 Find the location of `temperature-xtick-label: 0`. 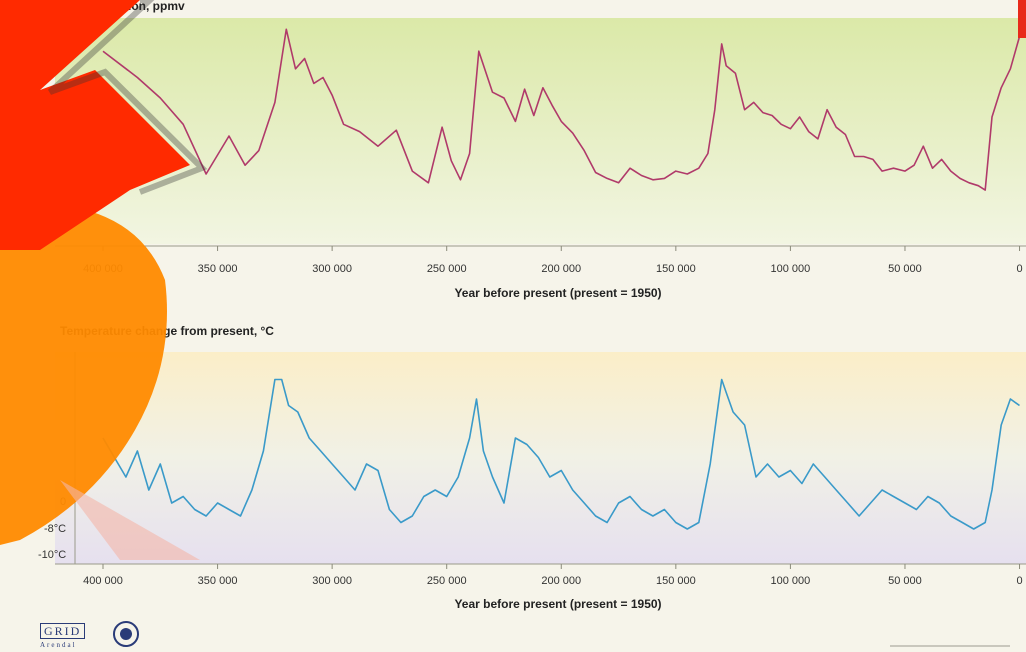

temperature-xtick-label: 0 is located at coordinates (1019, 581).